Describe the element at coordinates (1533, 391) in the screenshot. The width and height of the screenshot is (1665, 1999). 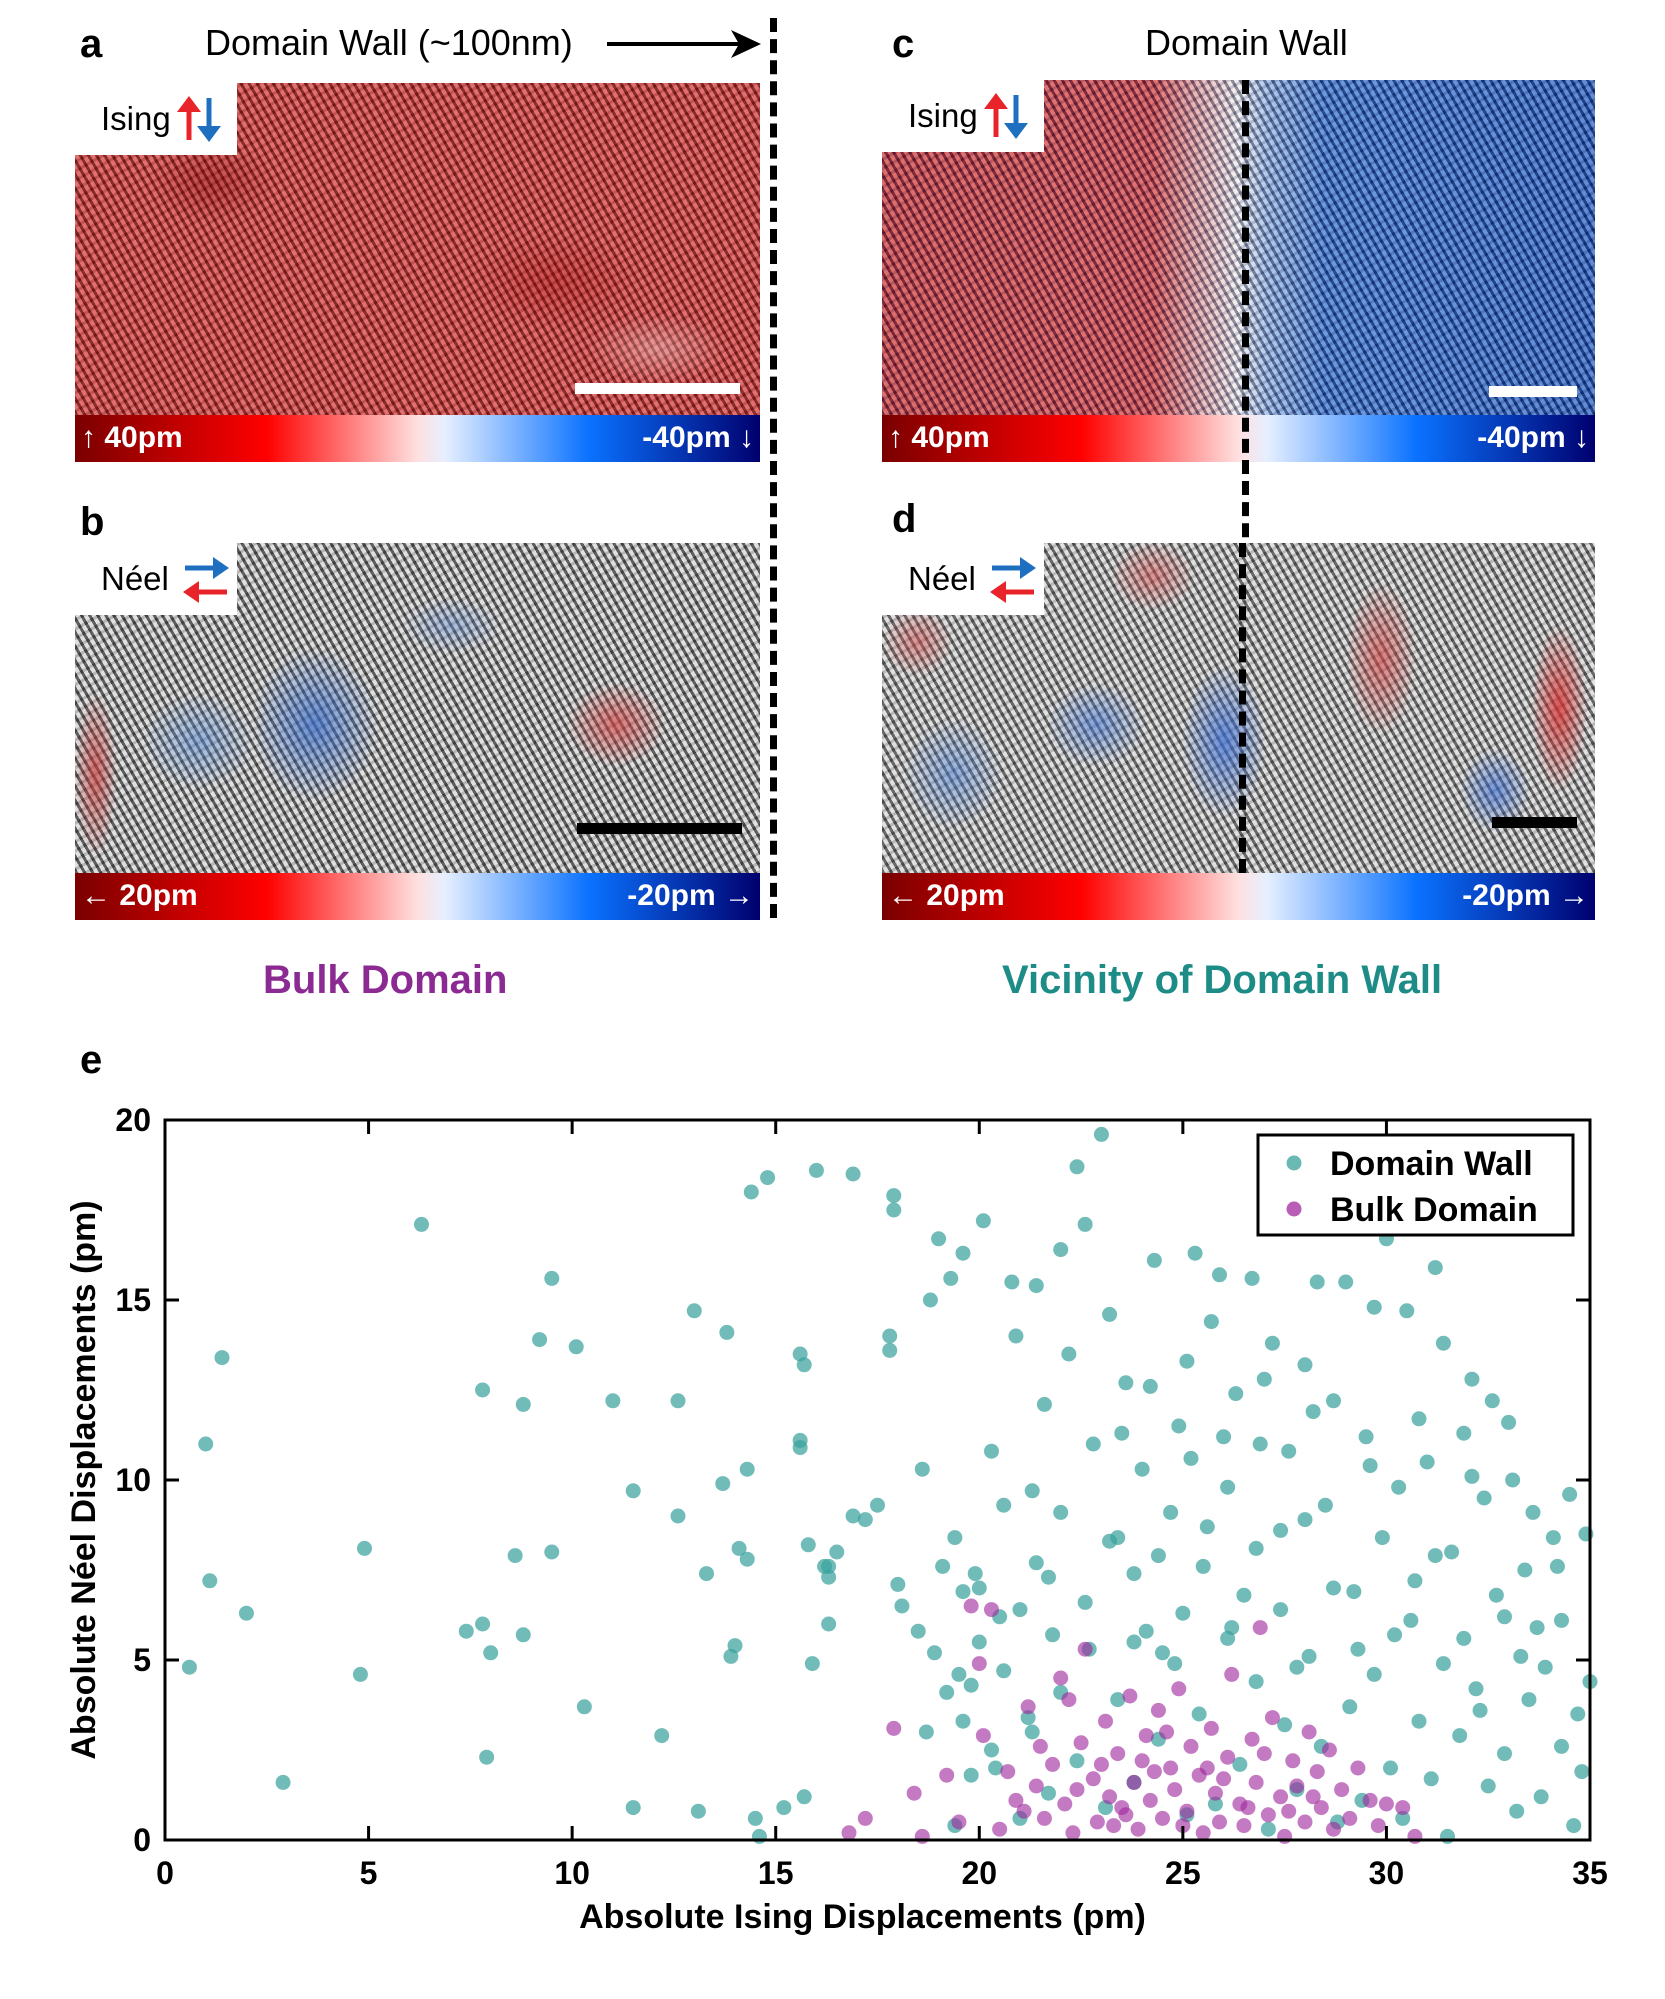
I see `scale-bar-c` at that location.